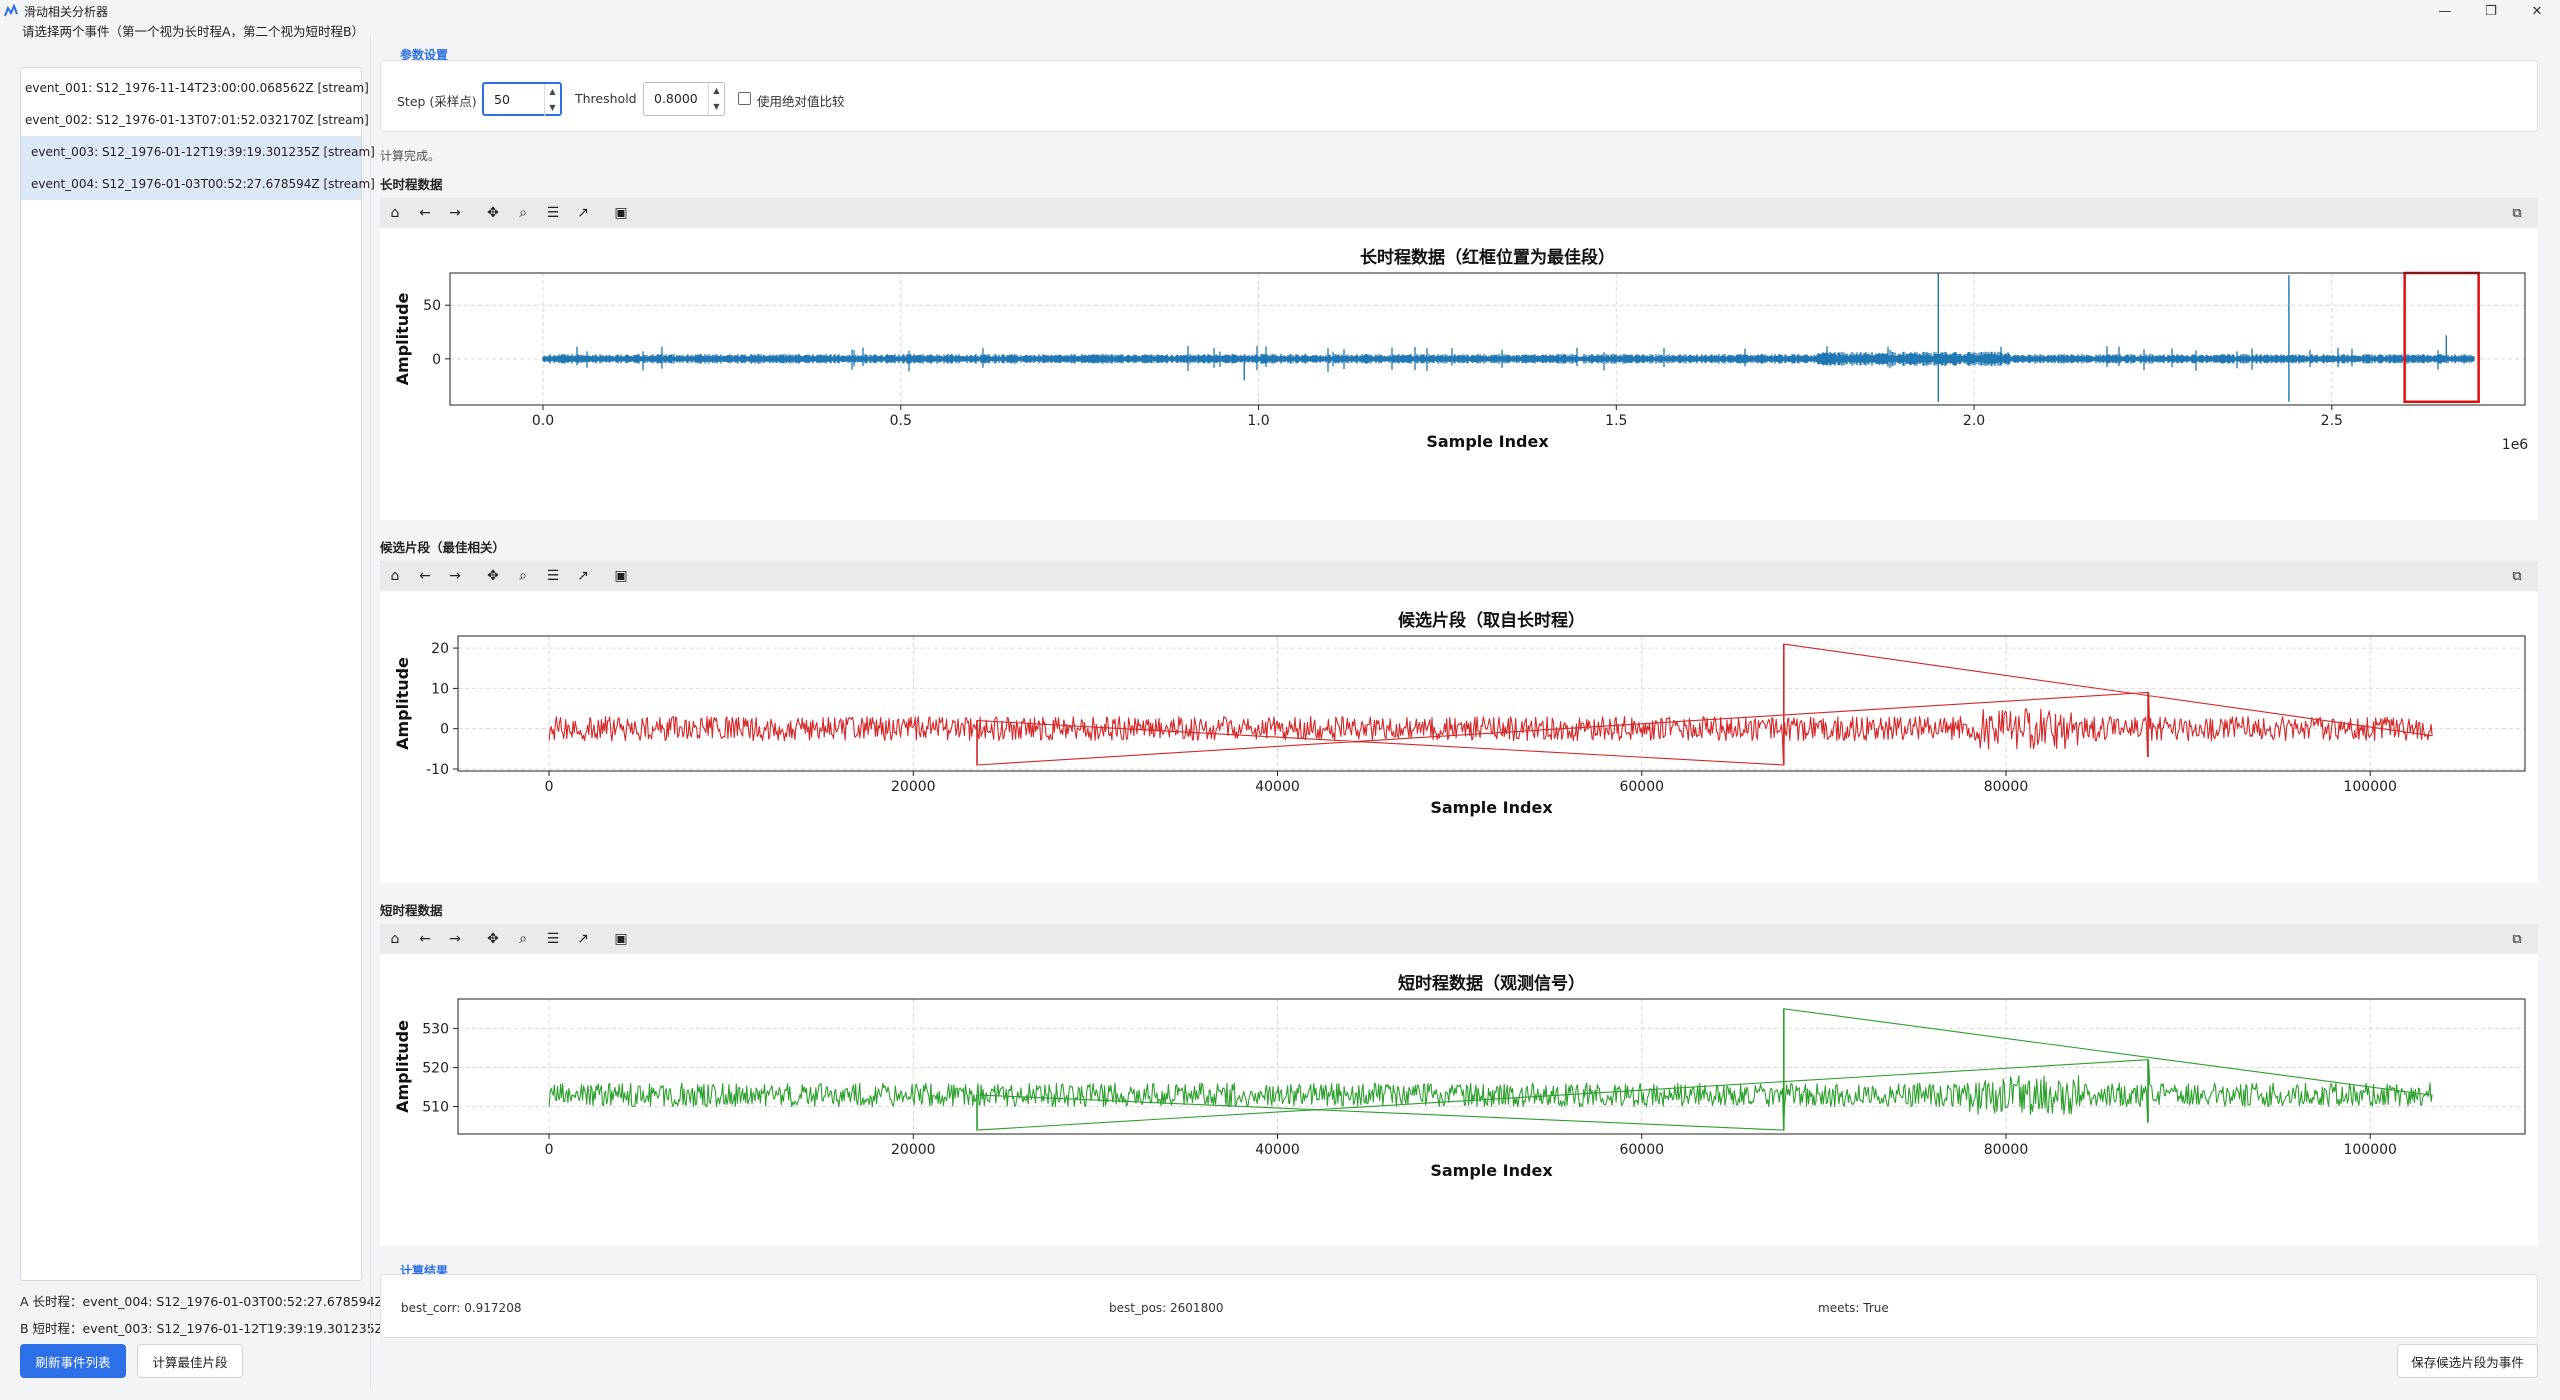 The width and height of the screenshot is (2560, 1400). Describe the element at coordinates (461, 1308) in the screenshot. I see `best-corr-text: best_corr: 0.917208` at that location.